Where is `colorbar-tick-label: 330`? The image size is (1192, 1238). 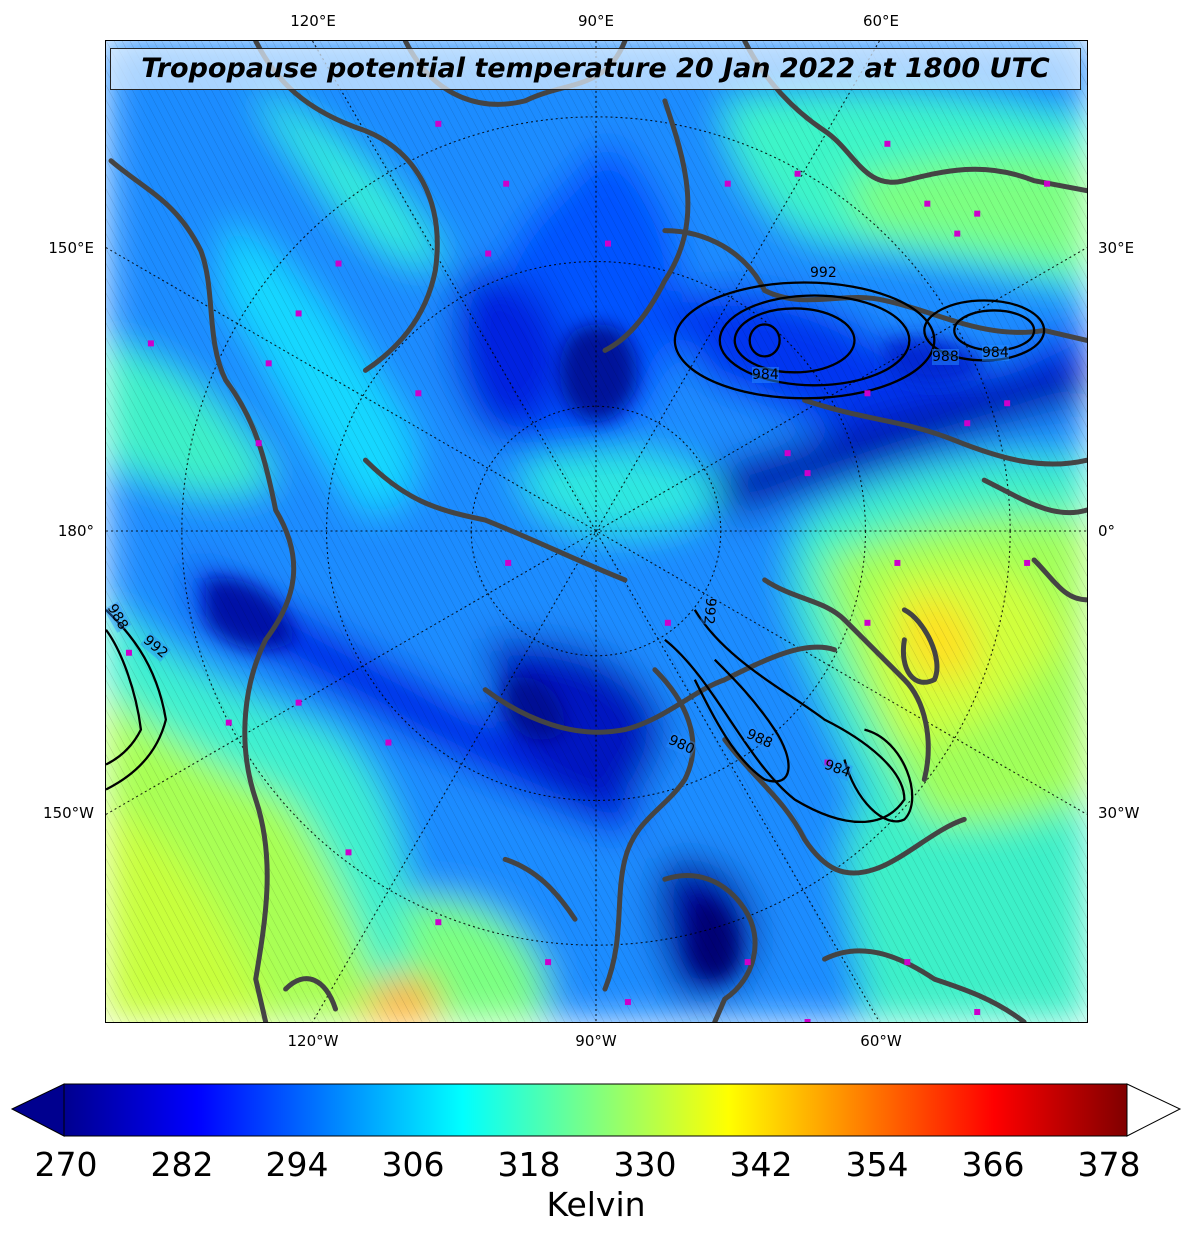
colorbar-tick-label: 330 is located at coordinates (645, 1164).